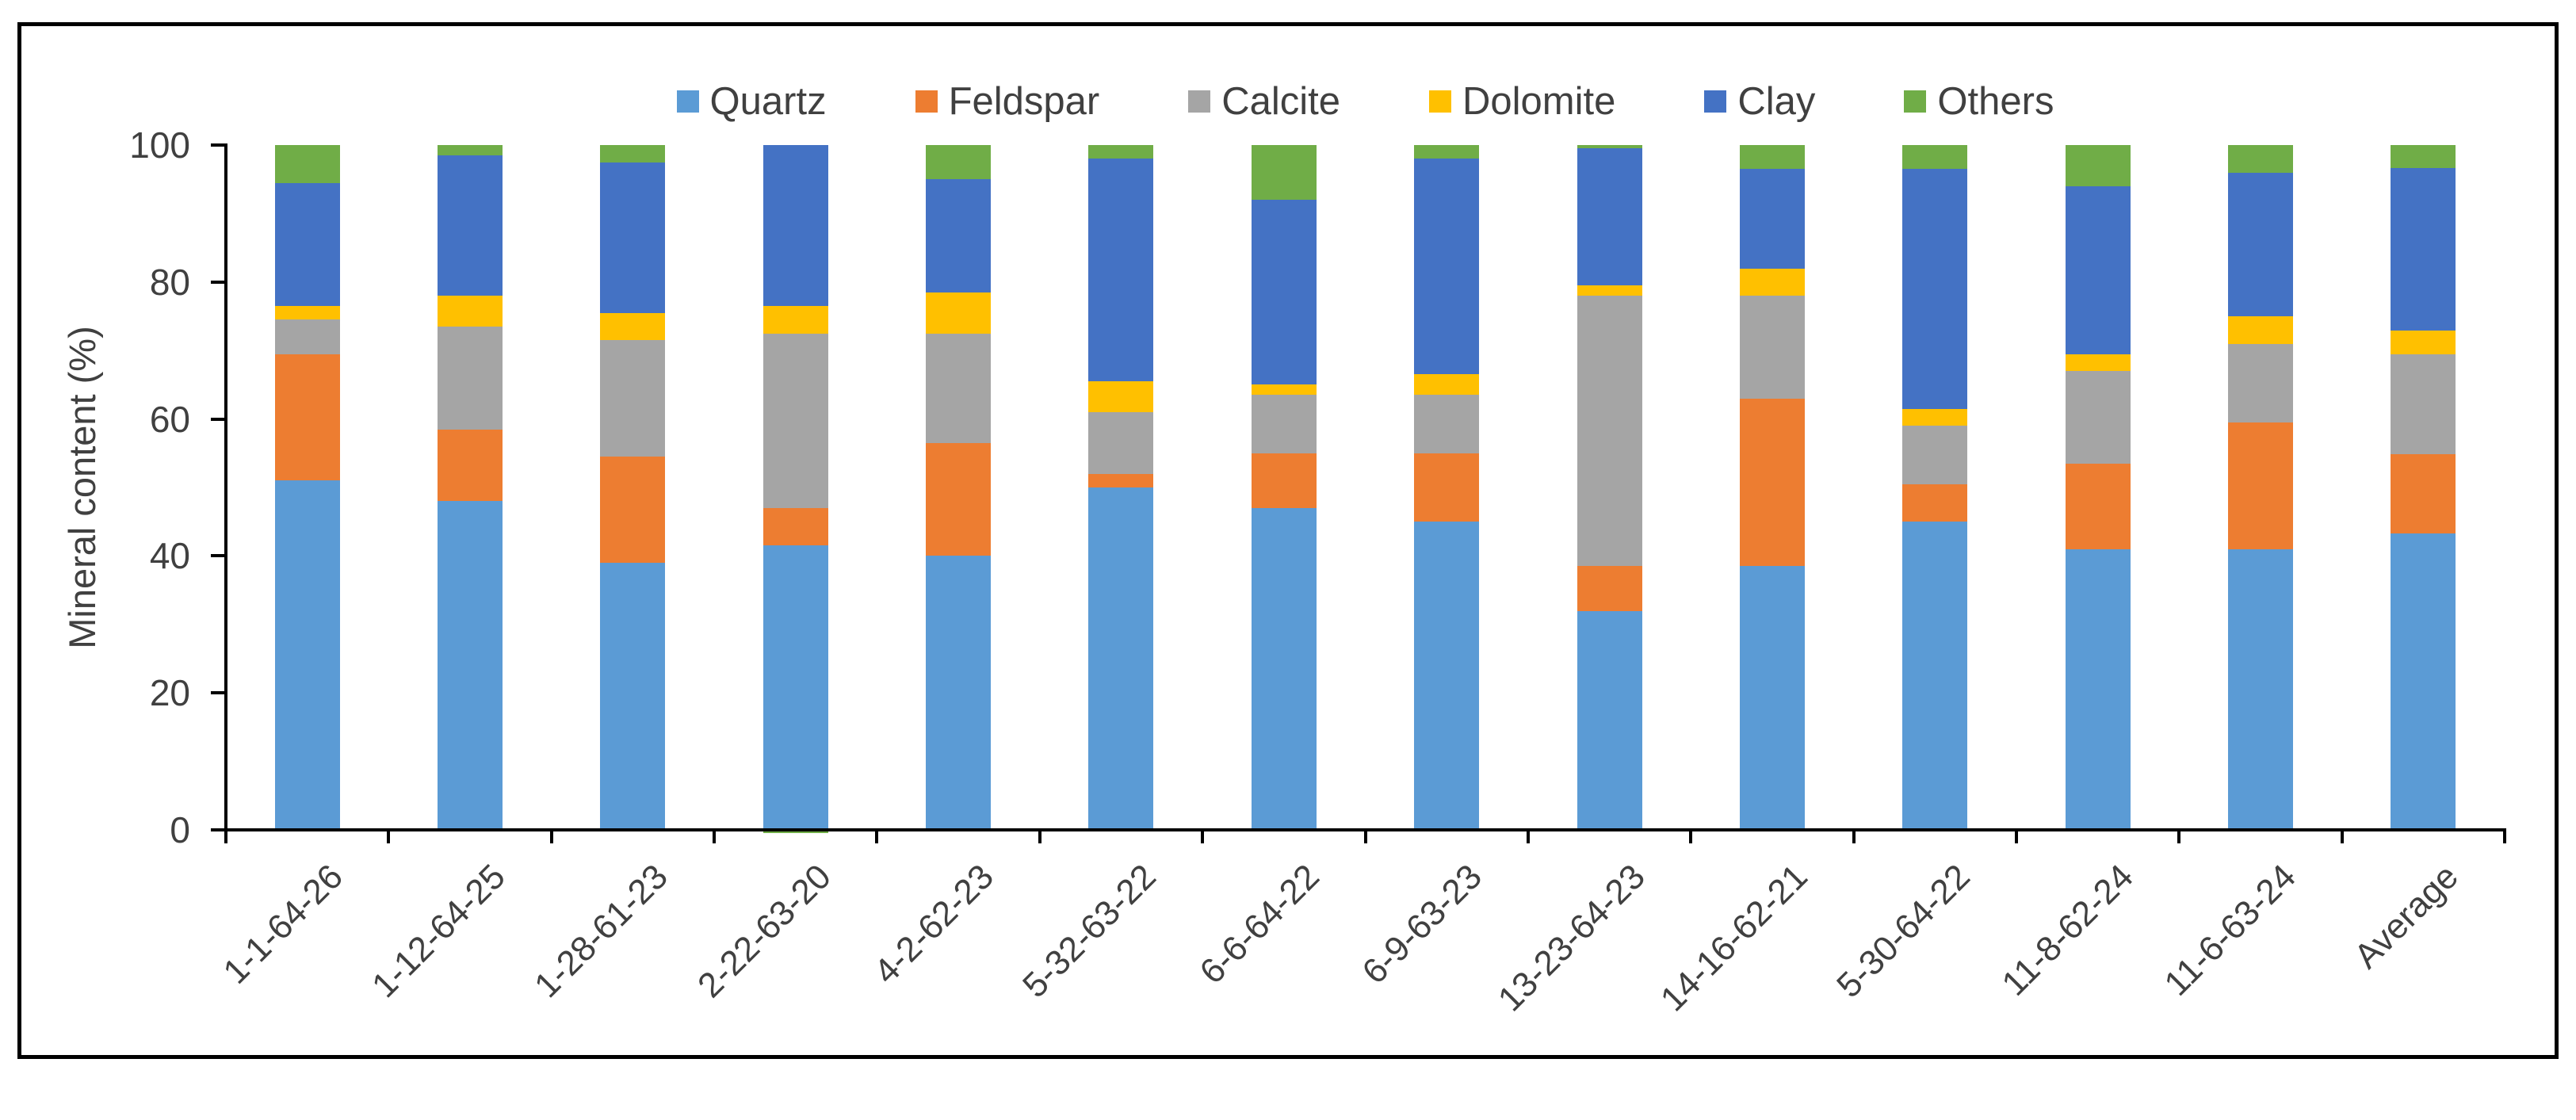 Image resolution: width=2576 pixels, height=1120 pixels. What do you see at coordinates (1365, 829) in the screenshot?
I see `x-axis-line` at bounding box center [1365, 829].